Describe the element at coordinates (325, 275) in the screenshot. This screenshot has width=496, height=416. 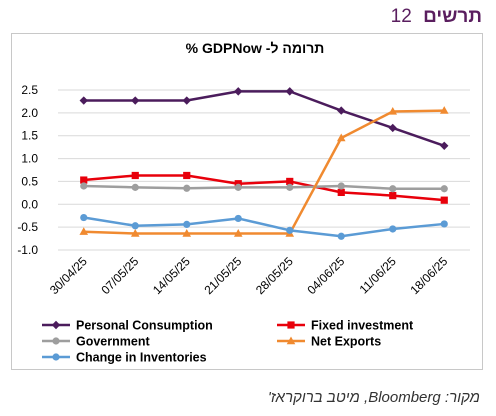
I see `x-tick-label: 04/06/25` at that location.